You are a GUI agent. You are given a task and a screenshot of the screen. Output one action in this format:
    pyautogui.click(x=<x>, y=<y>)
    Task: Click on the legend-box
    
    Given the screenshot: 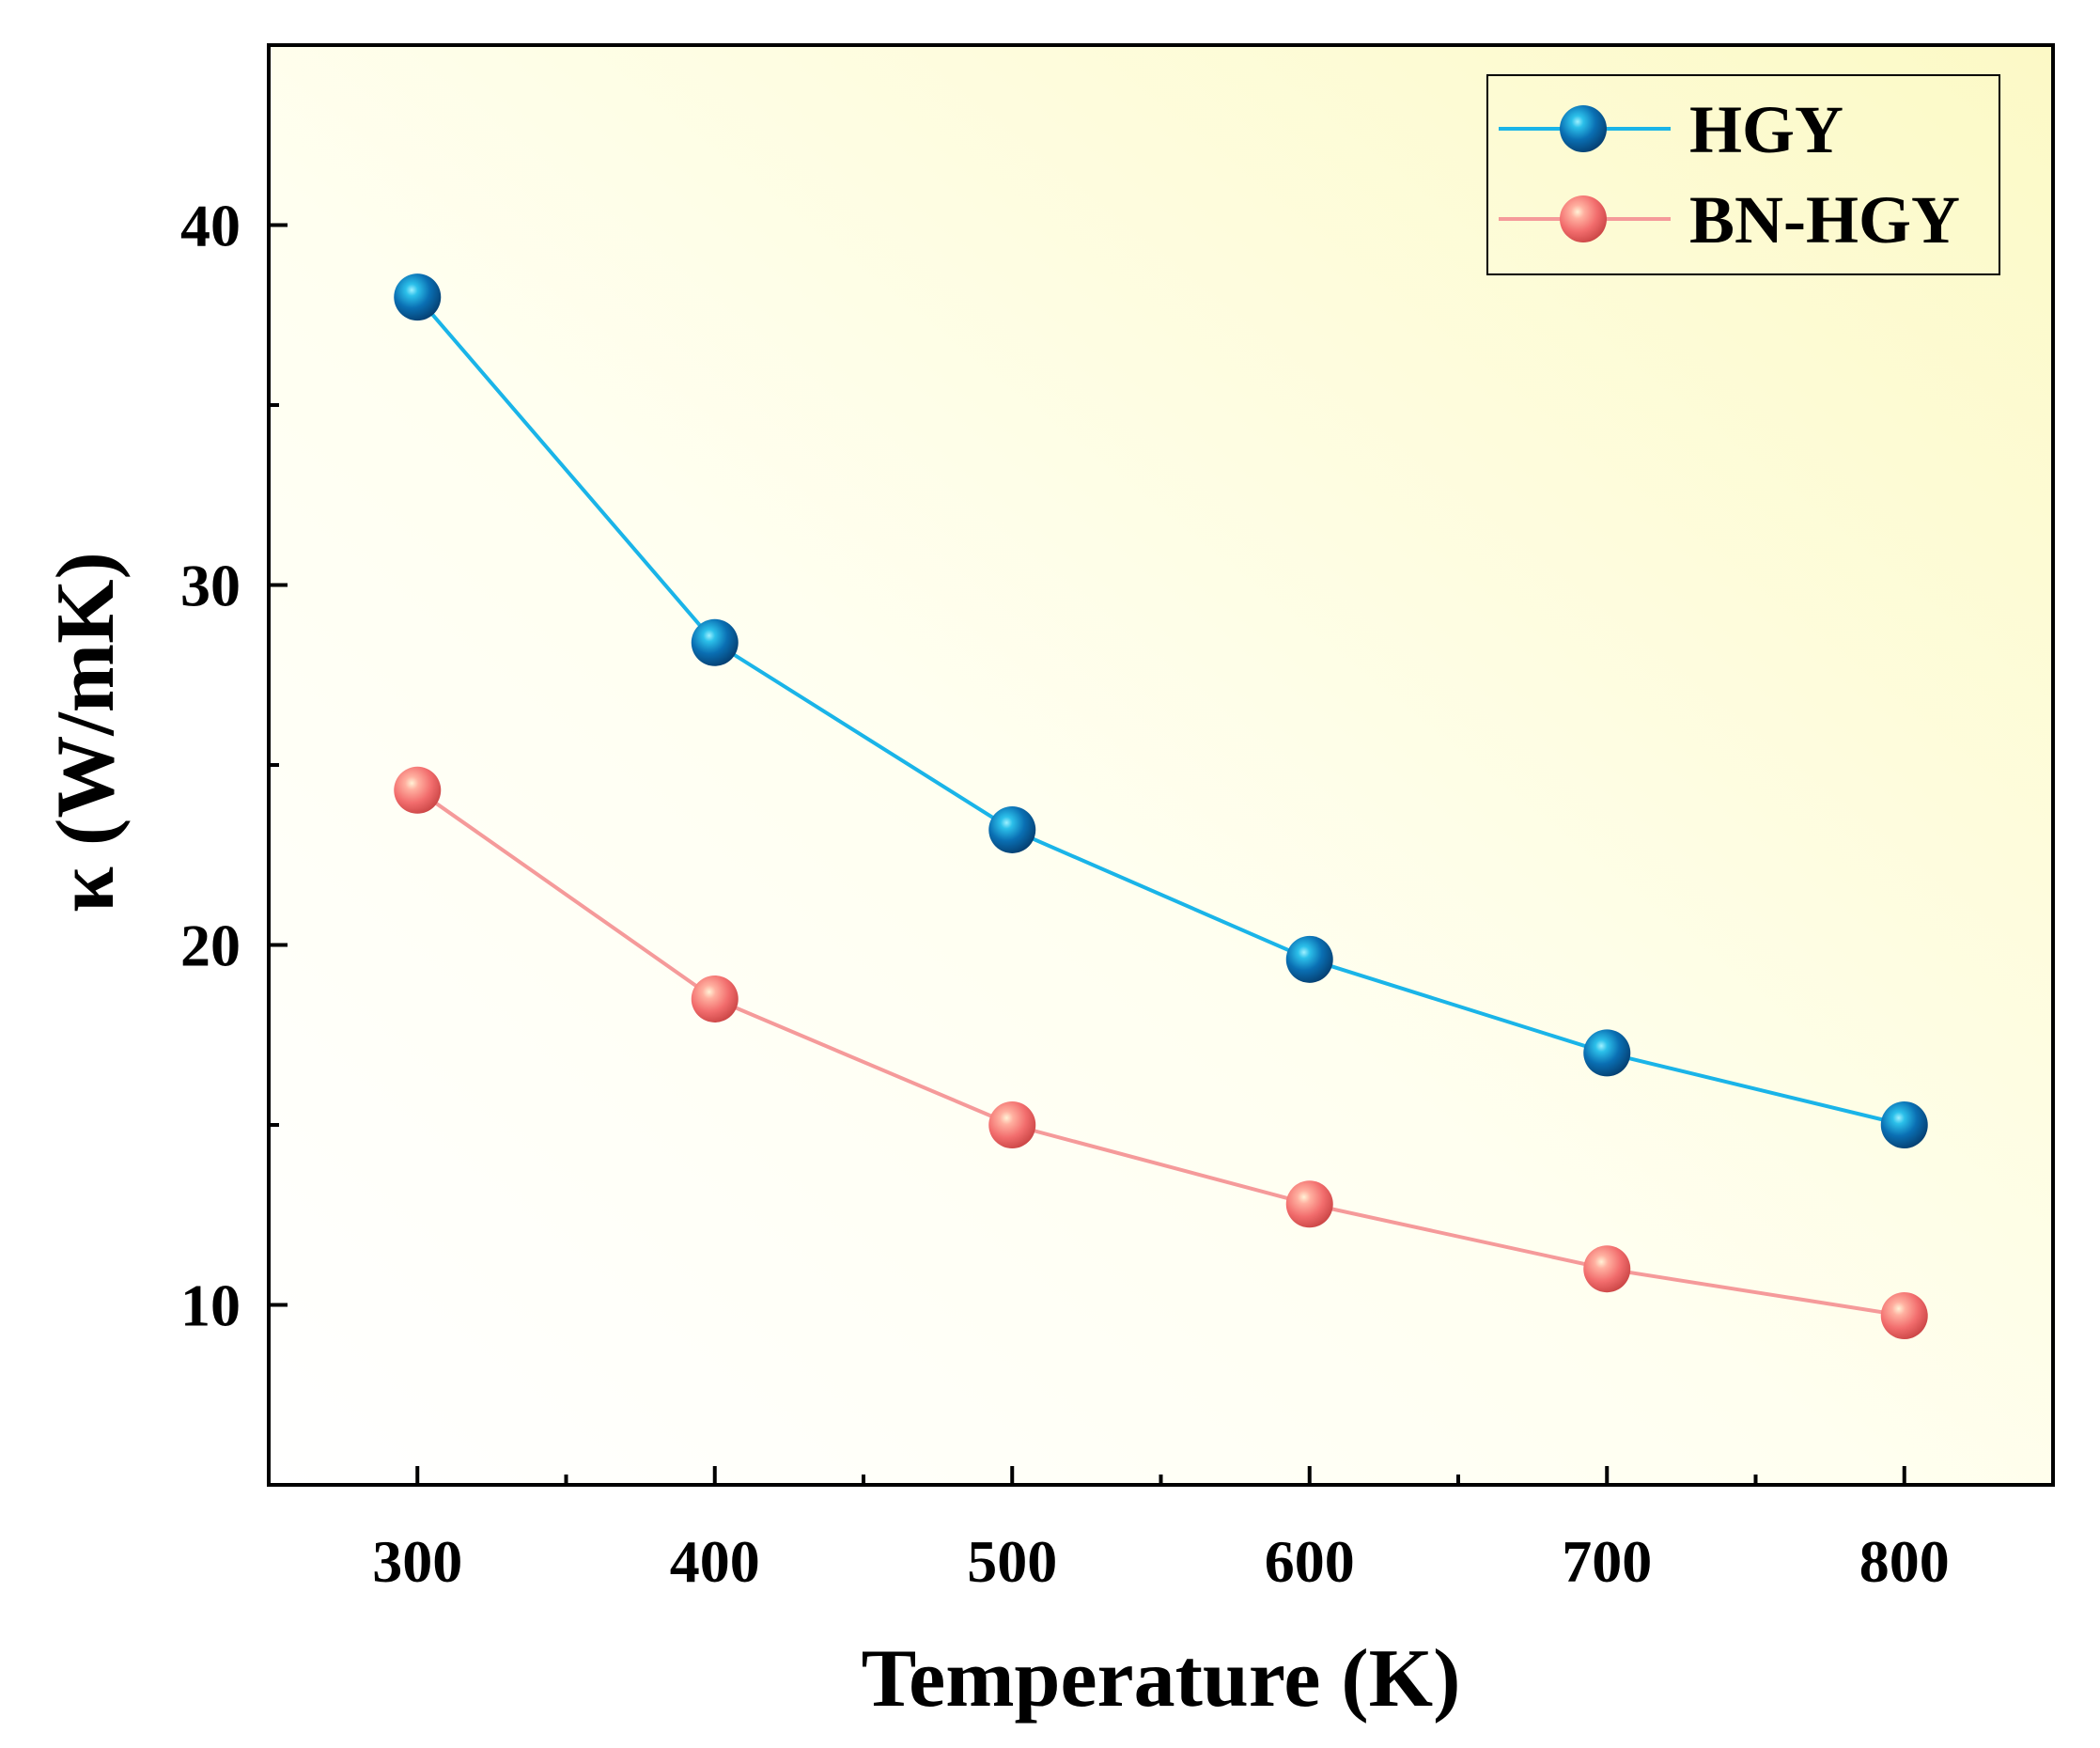 What is the action you would take?
    pyautogui.click(x=1743, y=174)
    